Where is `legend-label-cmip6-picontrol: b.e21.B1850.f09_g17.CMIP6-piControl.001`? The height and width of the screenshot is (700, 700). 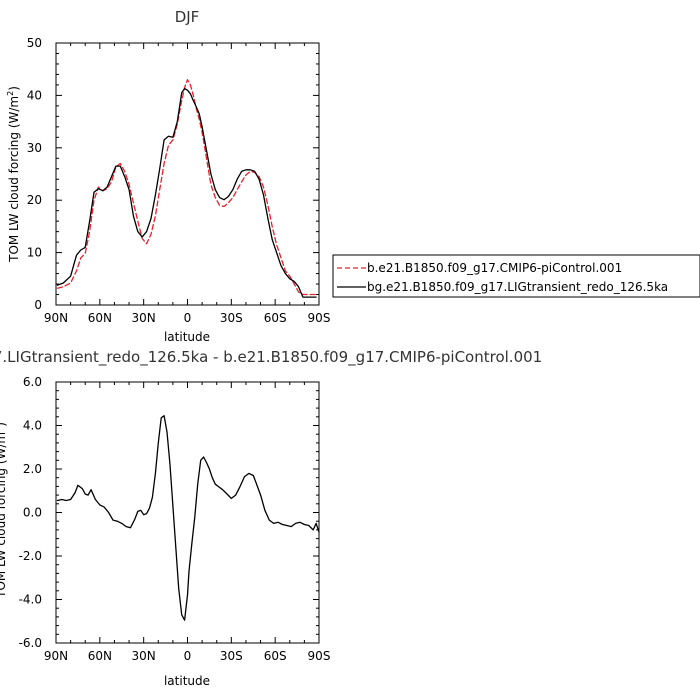 legend-label-cmip6-picontrol: b.e21.B1850.f09_g17.CMIP6-piControl.001 is located at coordinates (494, 268).